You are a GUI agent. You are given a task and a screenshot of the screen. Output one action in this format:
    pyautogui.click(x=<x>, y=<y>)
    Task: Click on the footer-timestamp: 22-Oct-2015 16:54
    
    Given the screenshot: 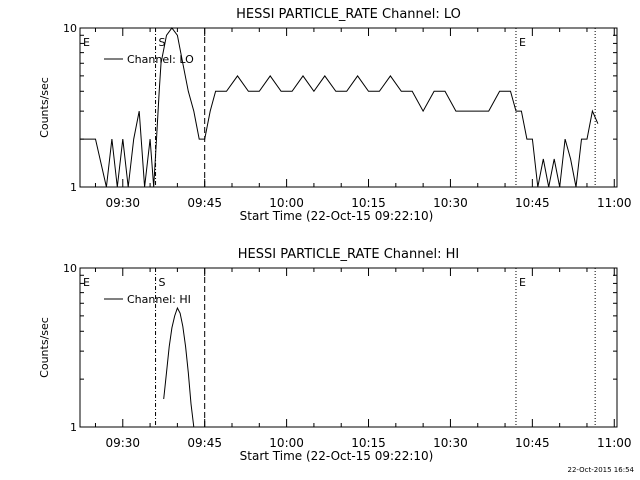 What is the action you would take?
    pyautogui.click(x=600, y=470)
    